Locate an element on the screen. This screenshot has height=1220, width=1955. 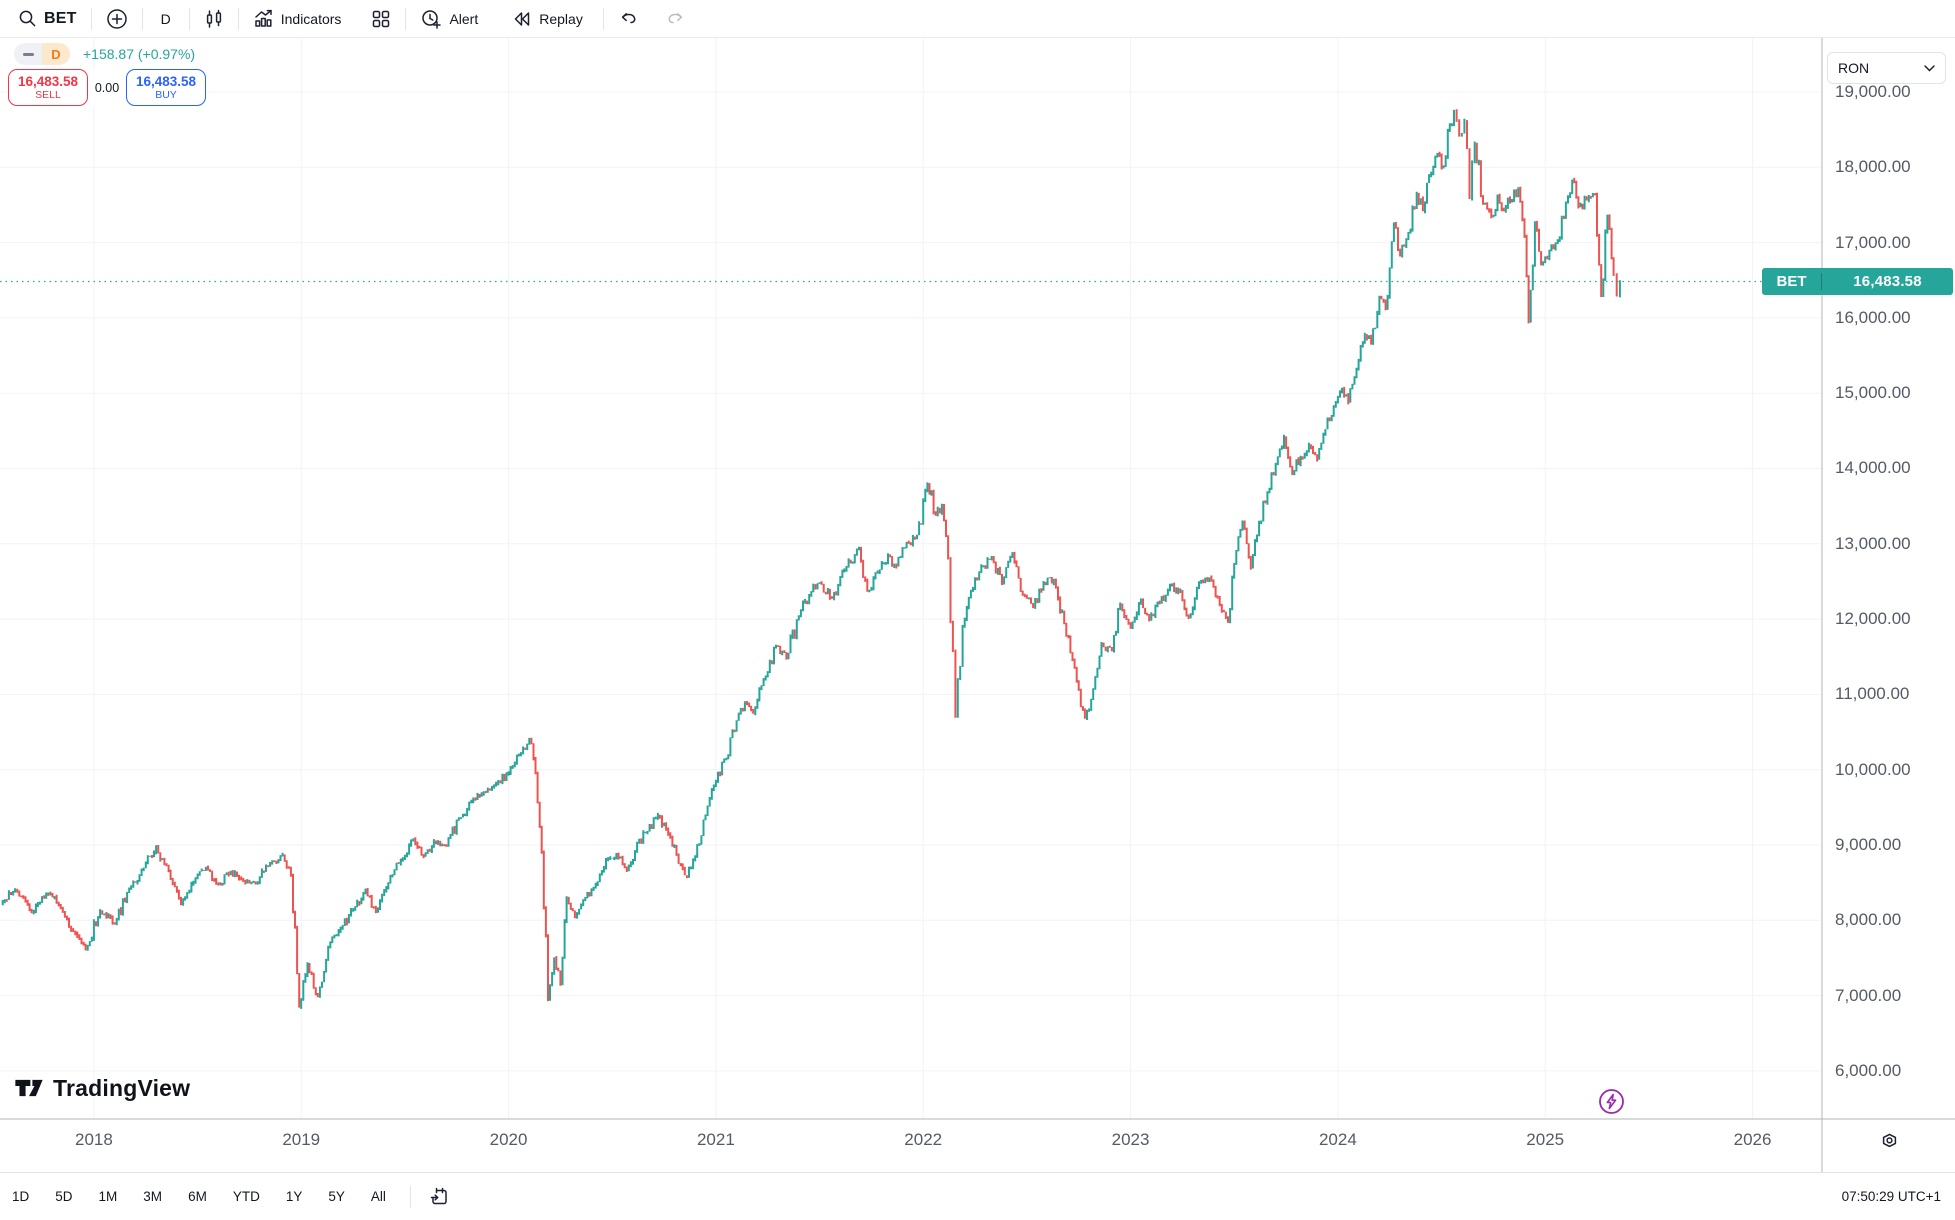
chart-style-button is located at coordinates (214, 19).